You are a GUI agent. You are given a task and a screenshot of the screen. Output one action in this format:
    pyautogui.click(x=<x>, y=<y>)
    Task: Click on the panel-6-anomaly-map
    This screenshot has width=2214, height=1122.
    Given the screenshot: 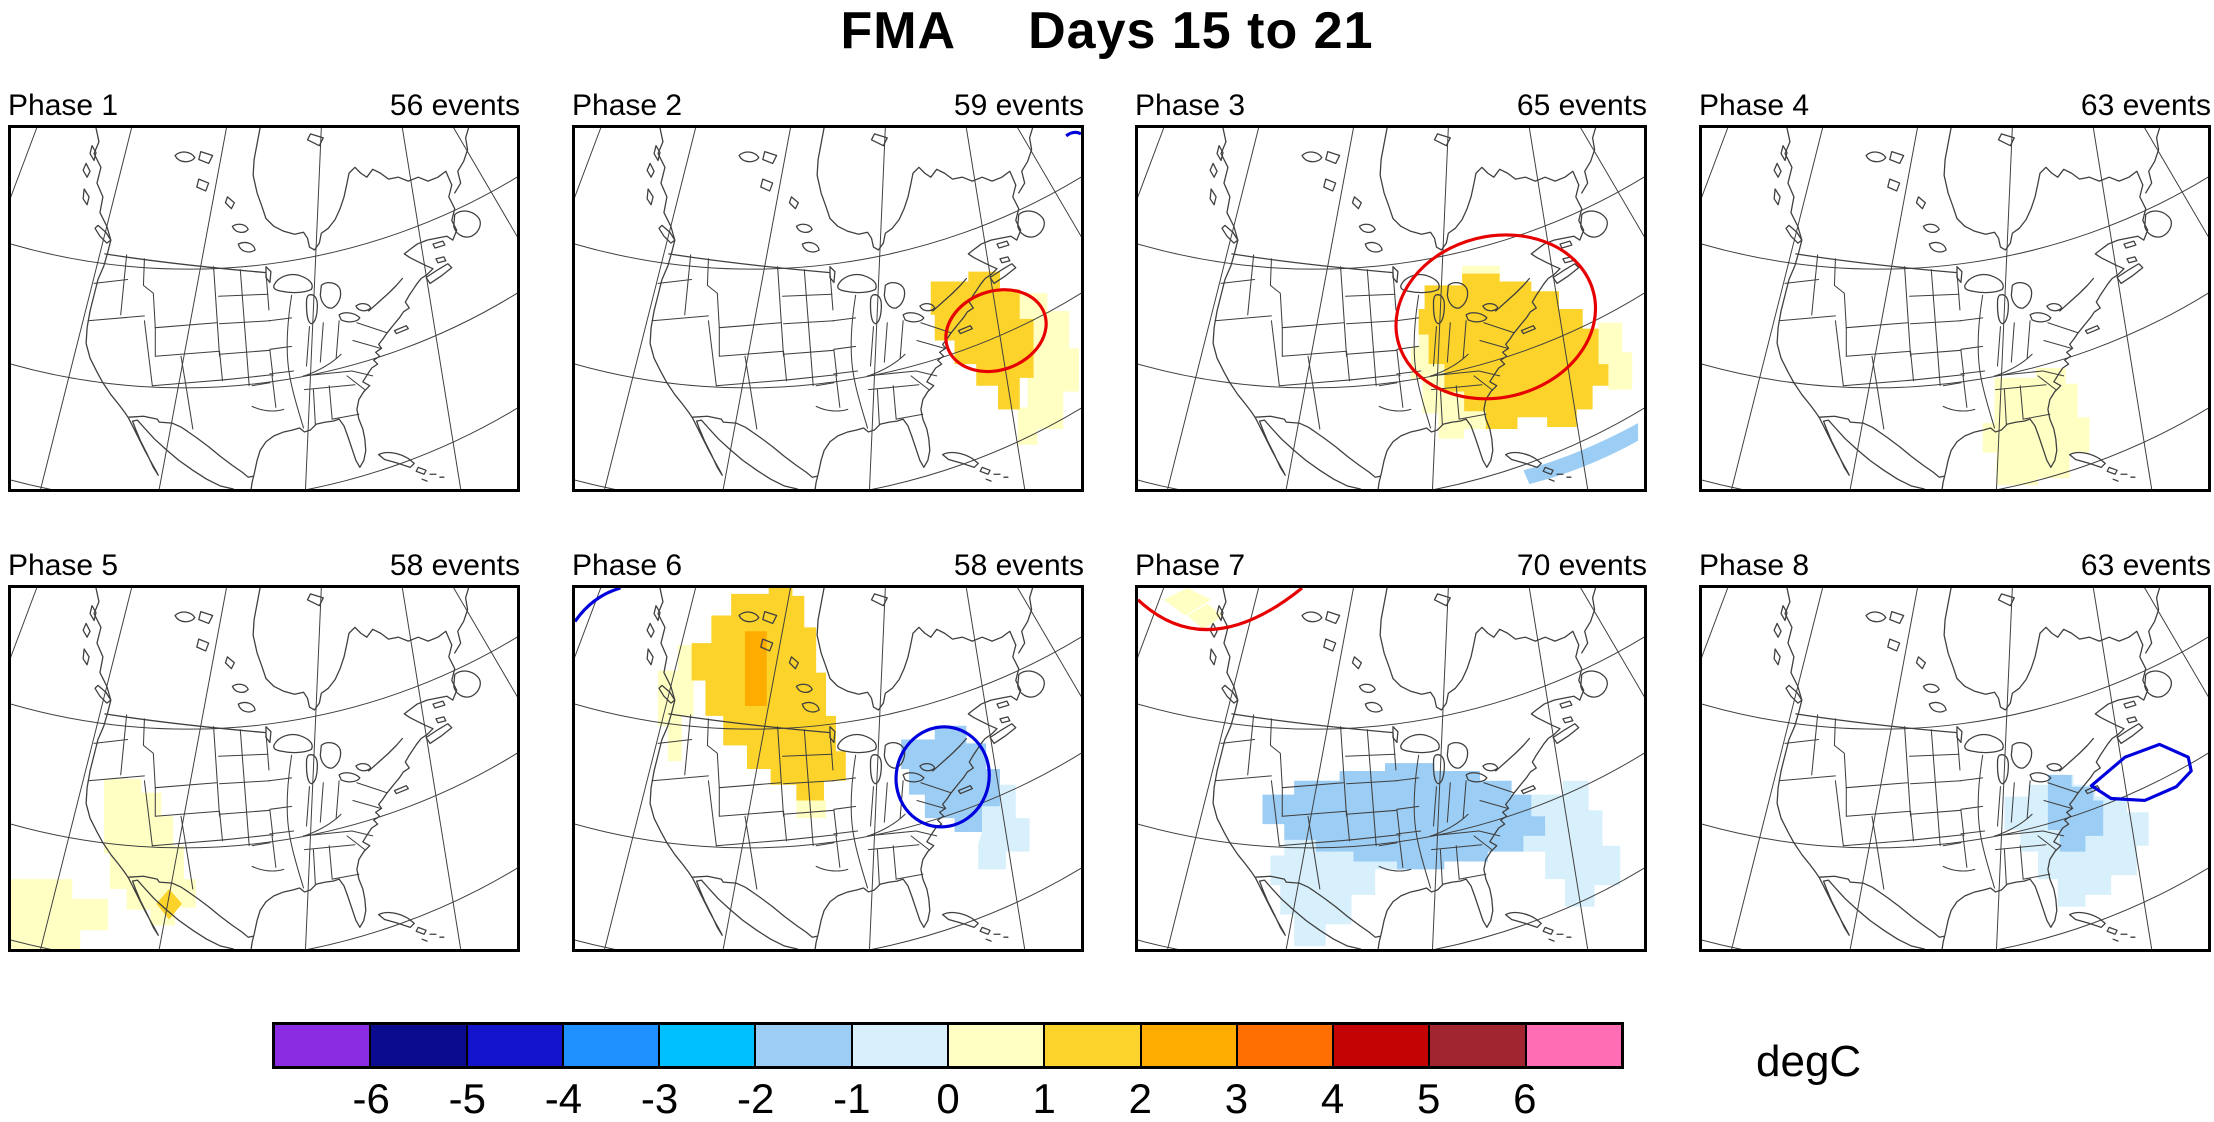 What is the action you would take?
    pyautogui.click(x=828, y=768)
    